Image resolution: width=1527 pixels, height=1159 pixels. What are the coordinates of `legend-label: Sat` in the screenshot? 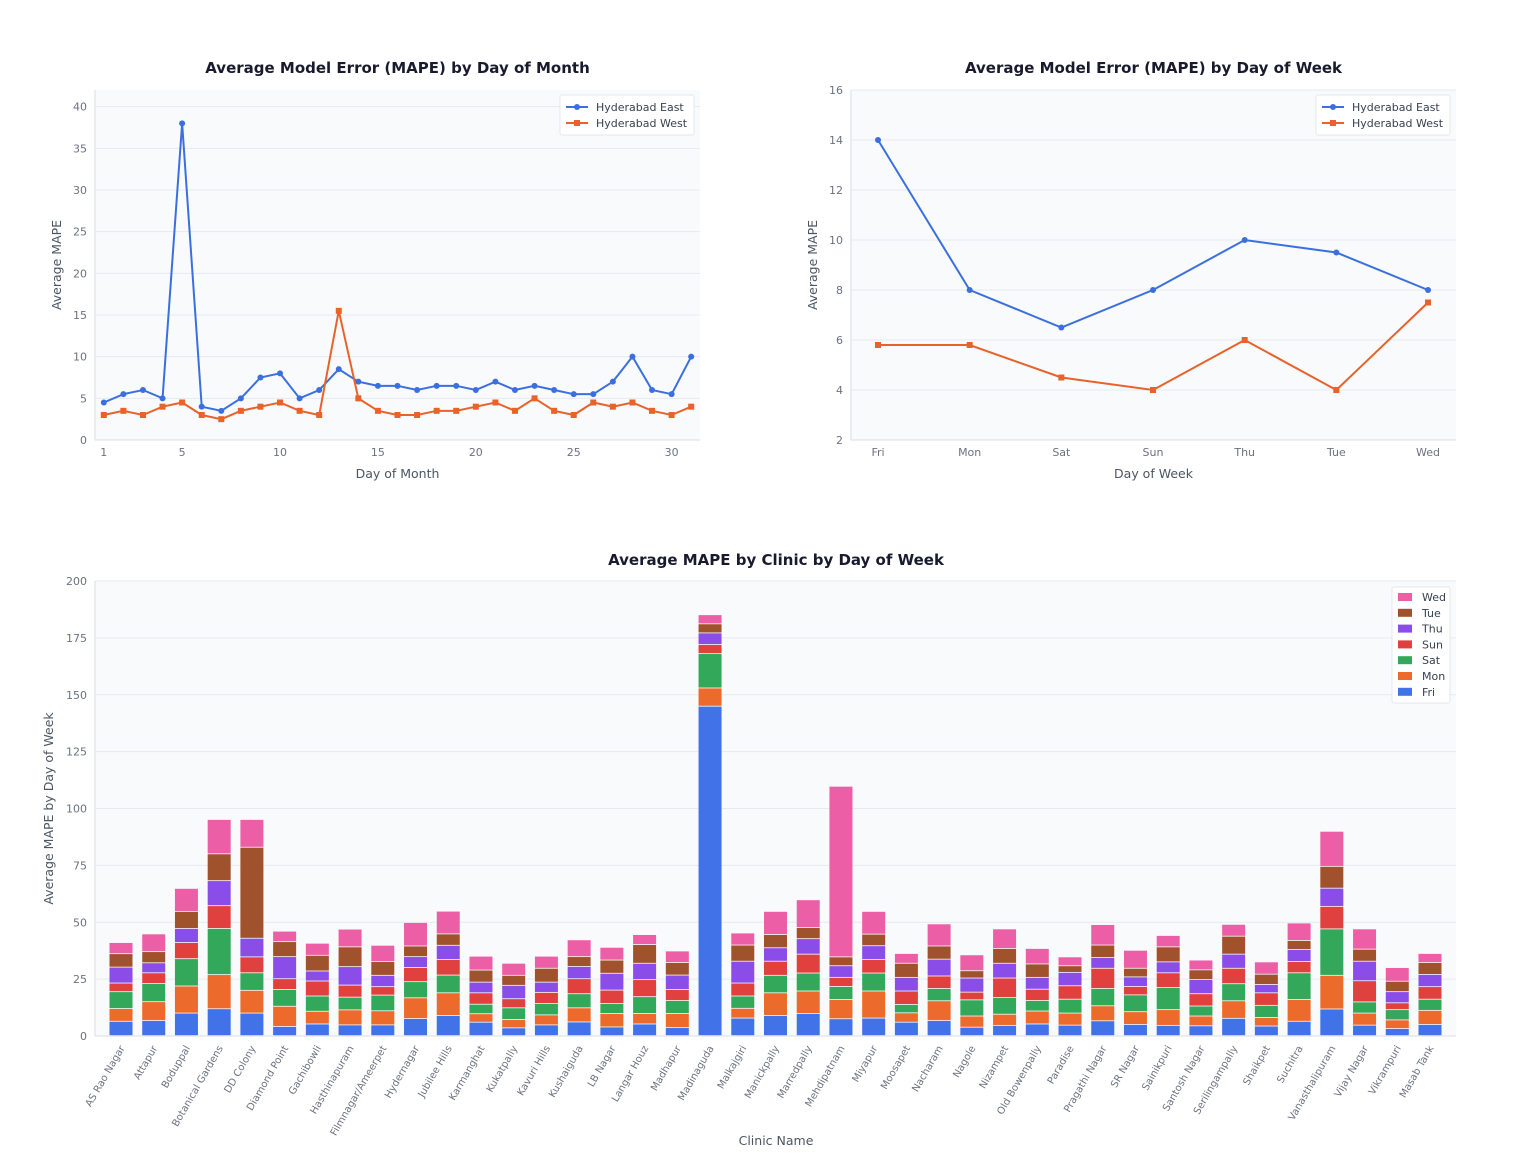 It's located at (1431, 660).